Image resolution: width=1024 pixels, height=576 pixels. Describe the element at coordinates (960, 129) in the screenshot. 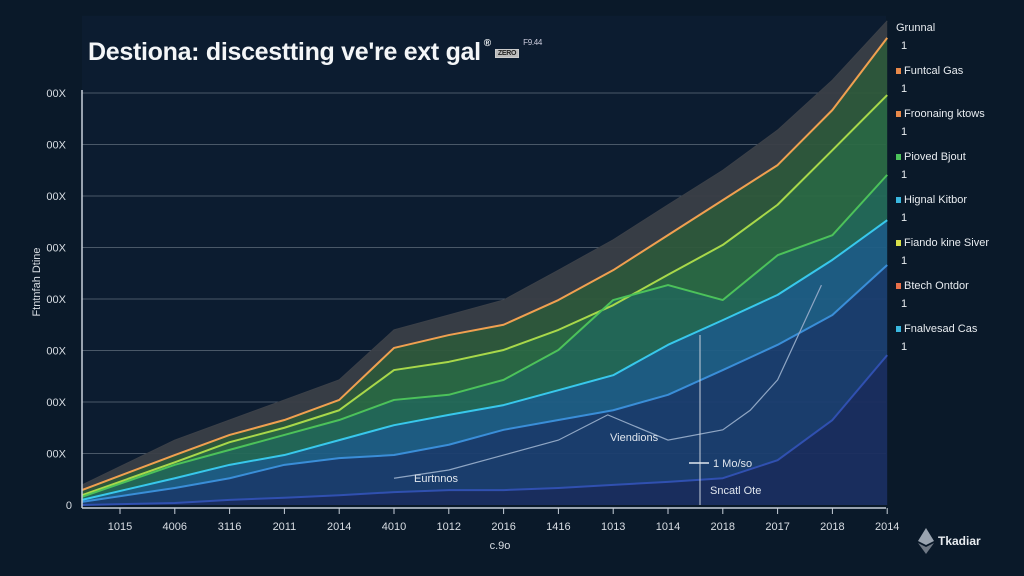

I see `legend-item: Froonaing ktows 1` at that location.